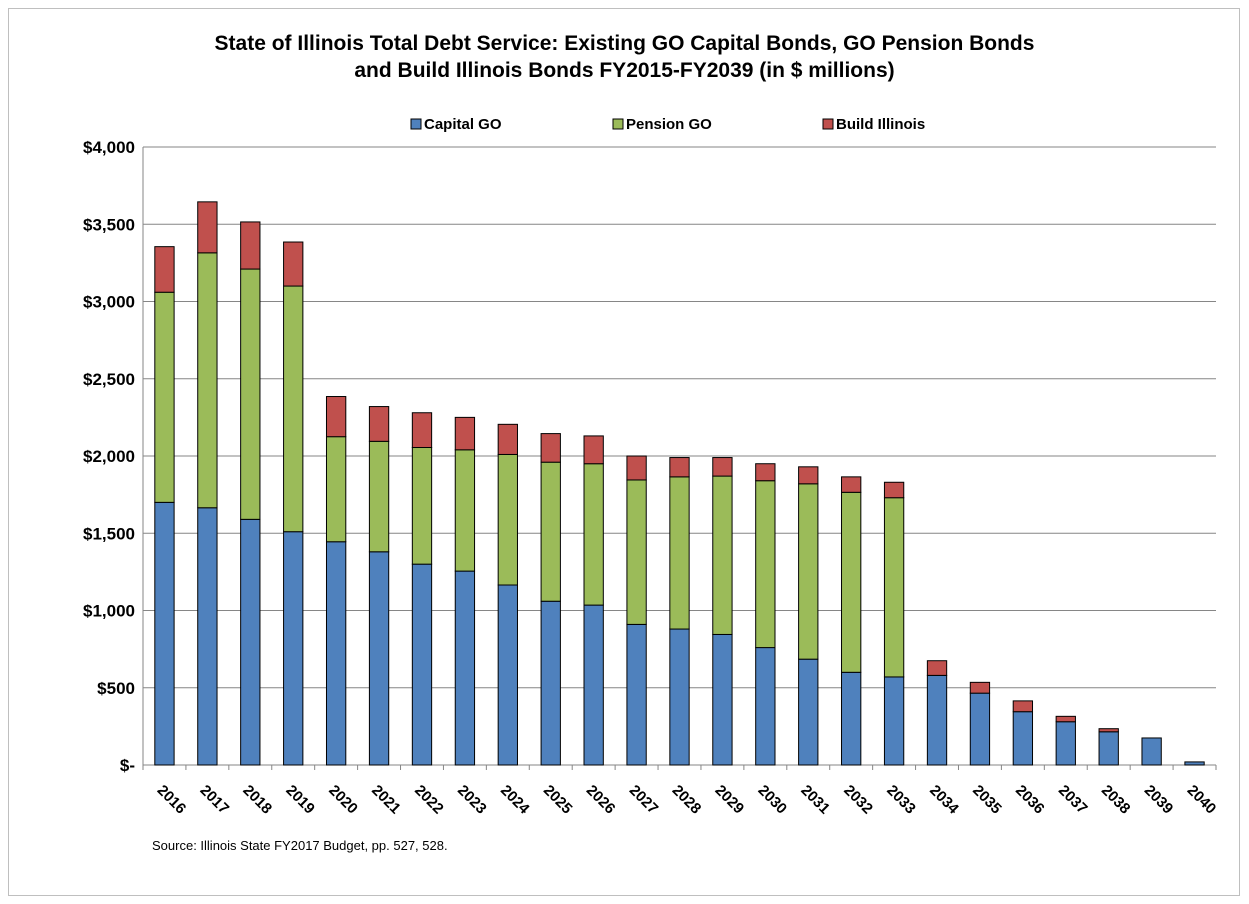  What do you see at coordinates (644, 800) in the screenshot?
I see `x-tick-label: 2027` at bounding box center [644, 800].